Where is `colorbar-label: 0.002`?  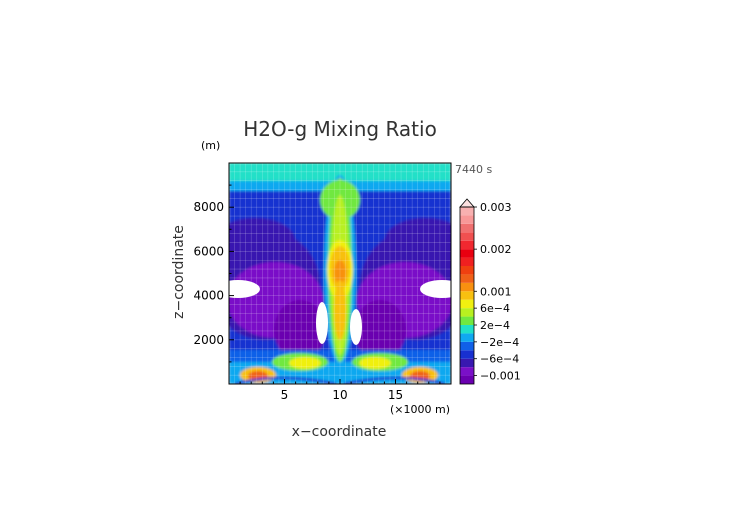 colorbar-label: 0.002 is located at coordinates (496, 249).